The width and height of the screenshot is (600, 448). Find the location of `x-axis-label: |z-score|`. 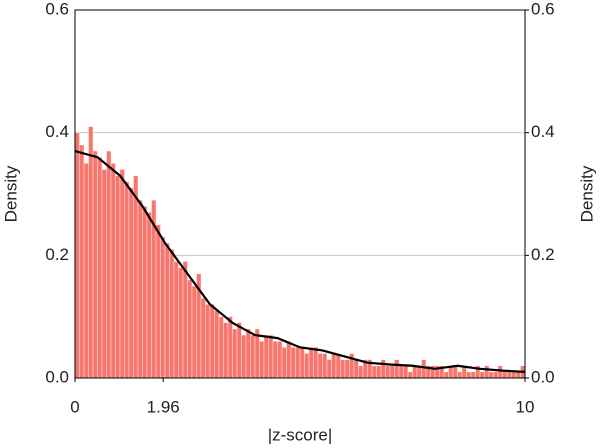

x-axis-label: |z-score| is located at coordinates (300, 434).